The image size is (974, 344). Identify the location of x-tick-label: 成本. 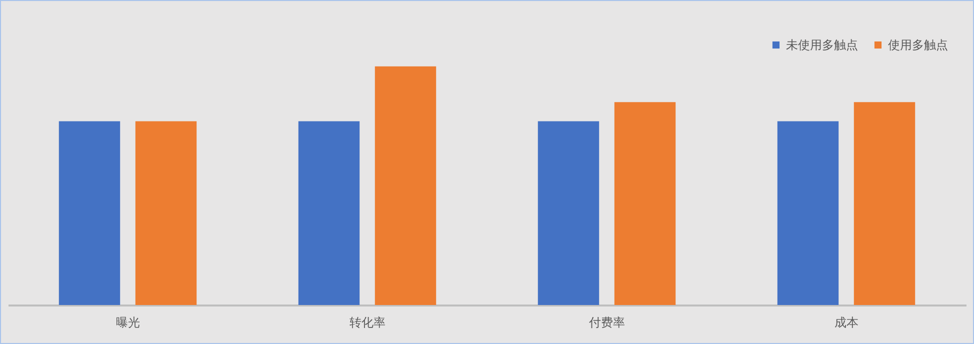
(846, 323).